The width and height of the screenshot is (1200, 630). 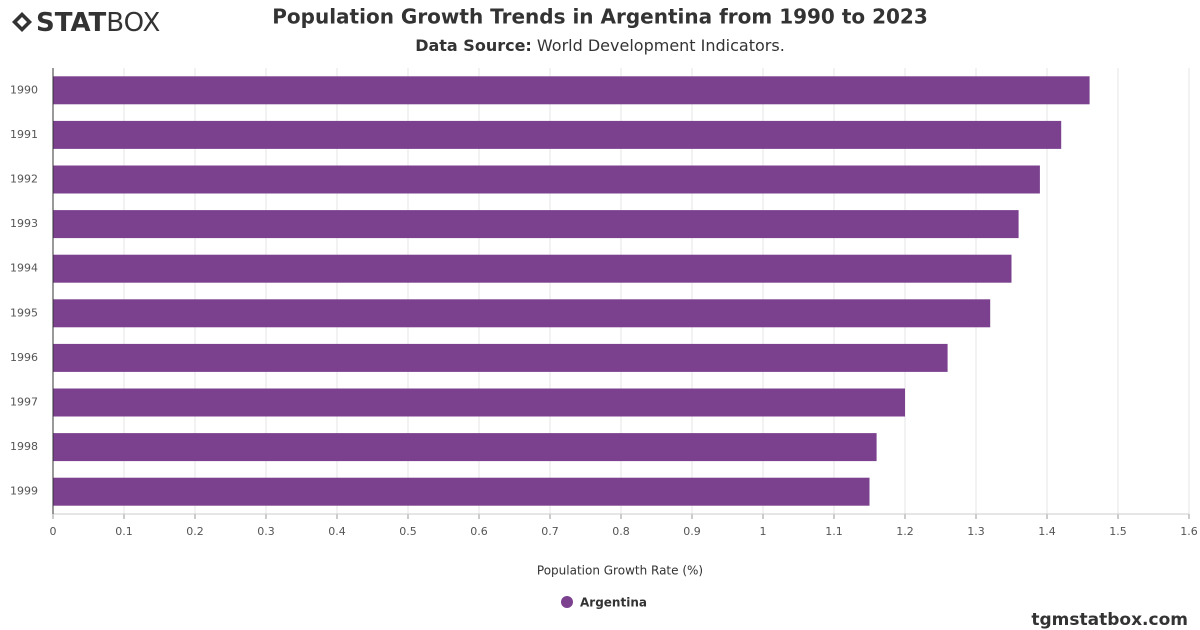 What do you see at coordinates (24, 223) in the screenshot?
I see `y-tick-label: 1993` at bounding box center [24, 223].